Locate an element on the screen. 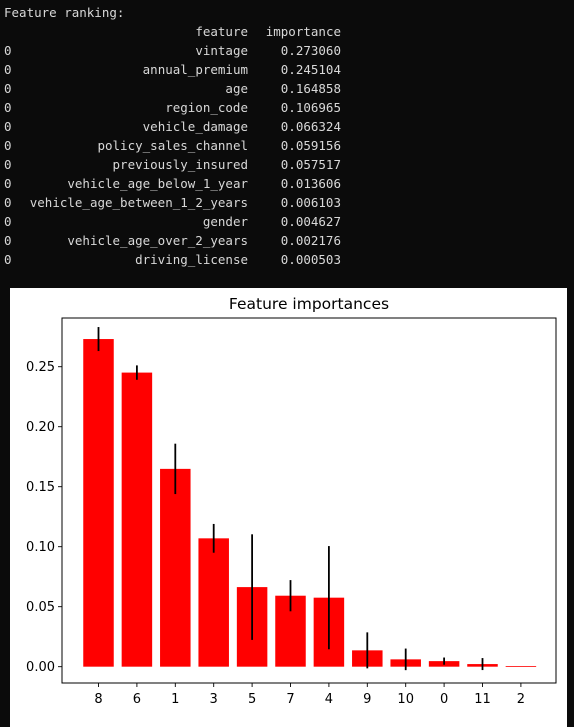 This screenshot has height=727, width=574. x-tick-label: 2 is located at coordinates (521, 699).